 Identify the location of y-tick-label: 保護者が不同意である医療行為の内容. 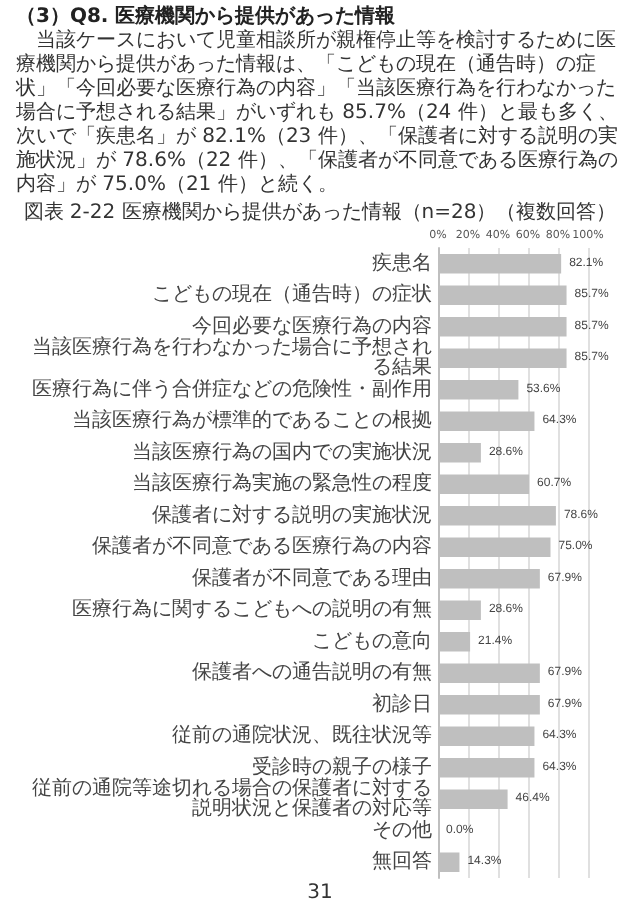
(262, 546).